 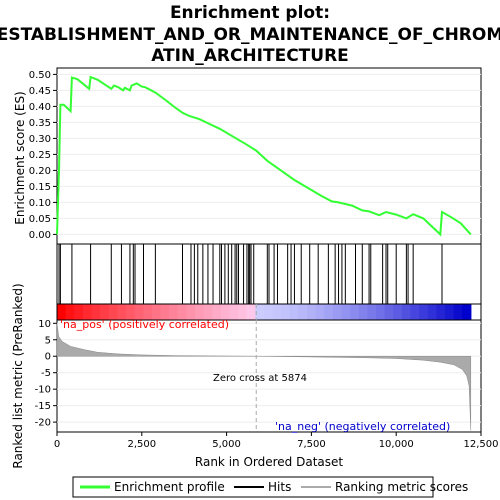 I want to click on metric-y-axis: 10 5 0 -5 -10 -15 -20, so click(x=46, y=374).